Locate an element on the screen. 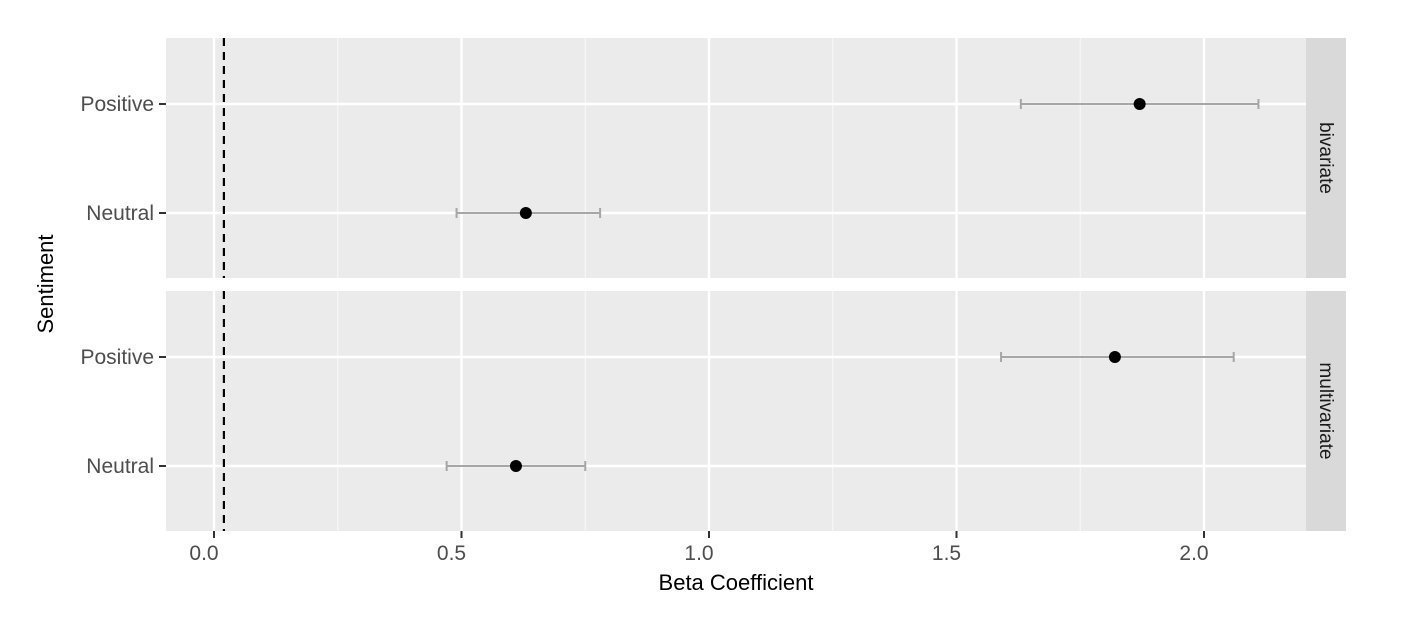 The width and height of the screenshot is (1406, 628). x-tick-label: 1.0 is located at coordinates (698, 553).